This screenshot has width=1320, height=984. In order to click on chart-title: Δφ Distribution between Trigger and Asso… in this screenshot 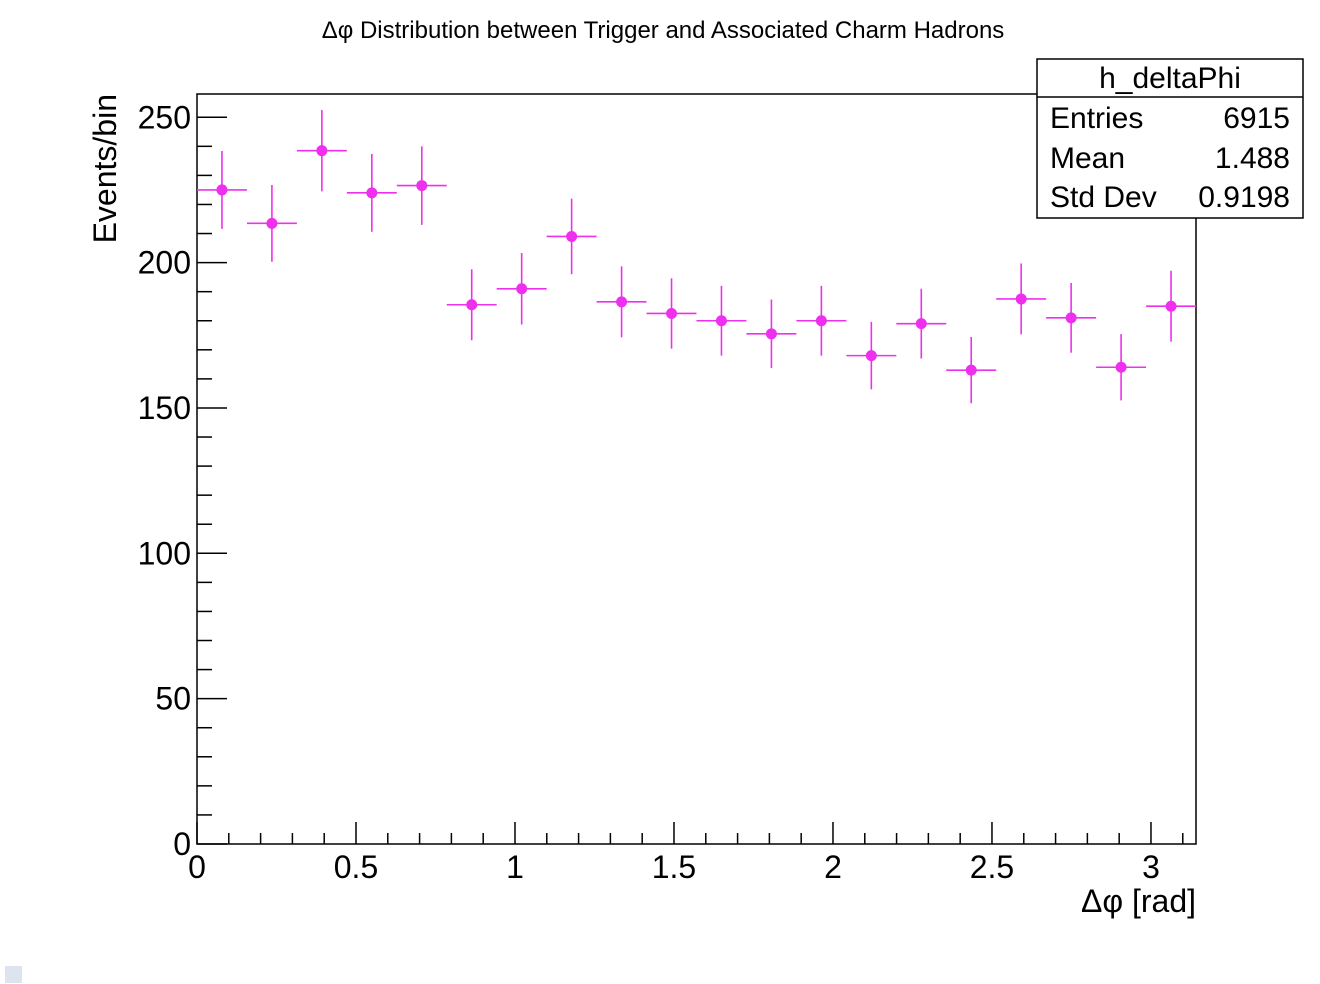, I will do `click(663, 30)`.